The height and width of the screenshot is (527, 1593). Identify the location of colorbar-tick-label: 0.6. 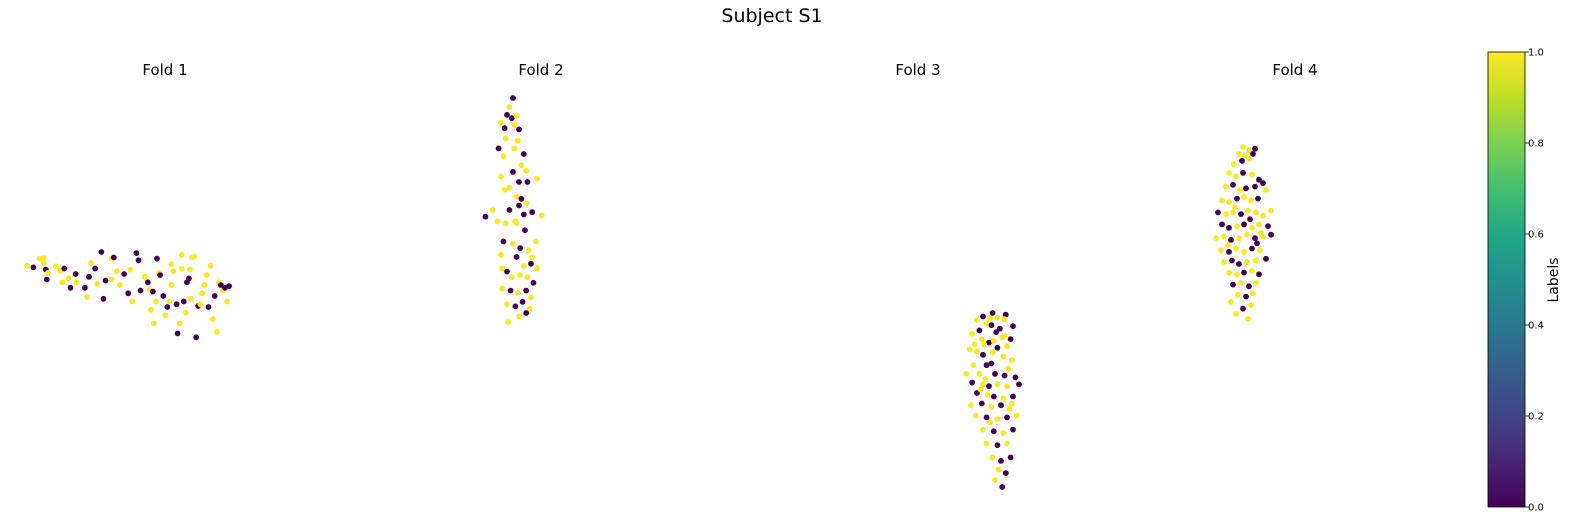
(1536, 235).